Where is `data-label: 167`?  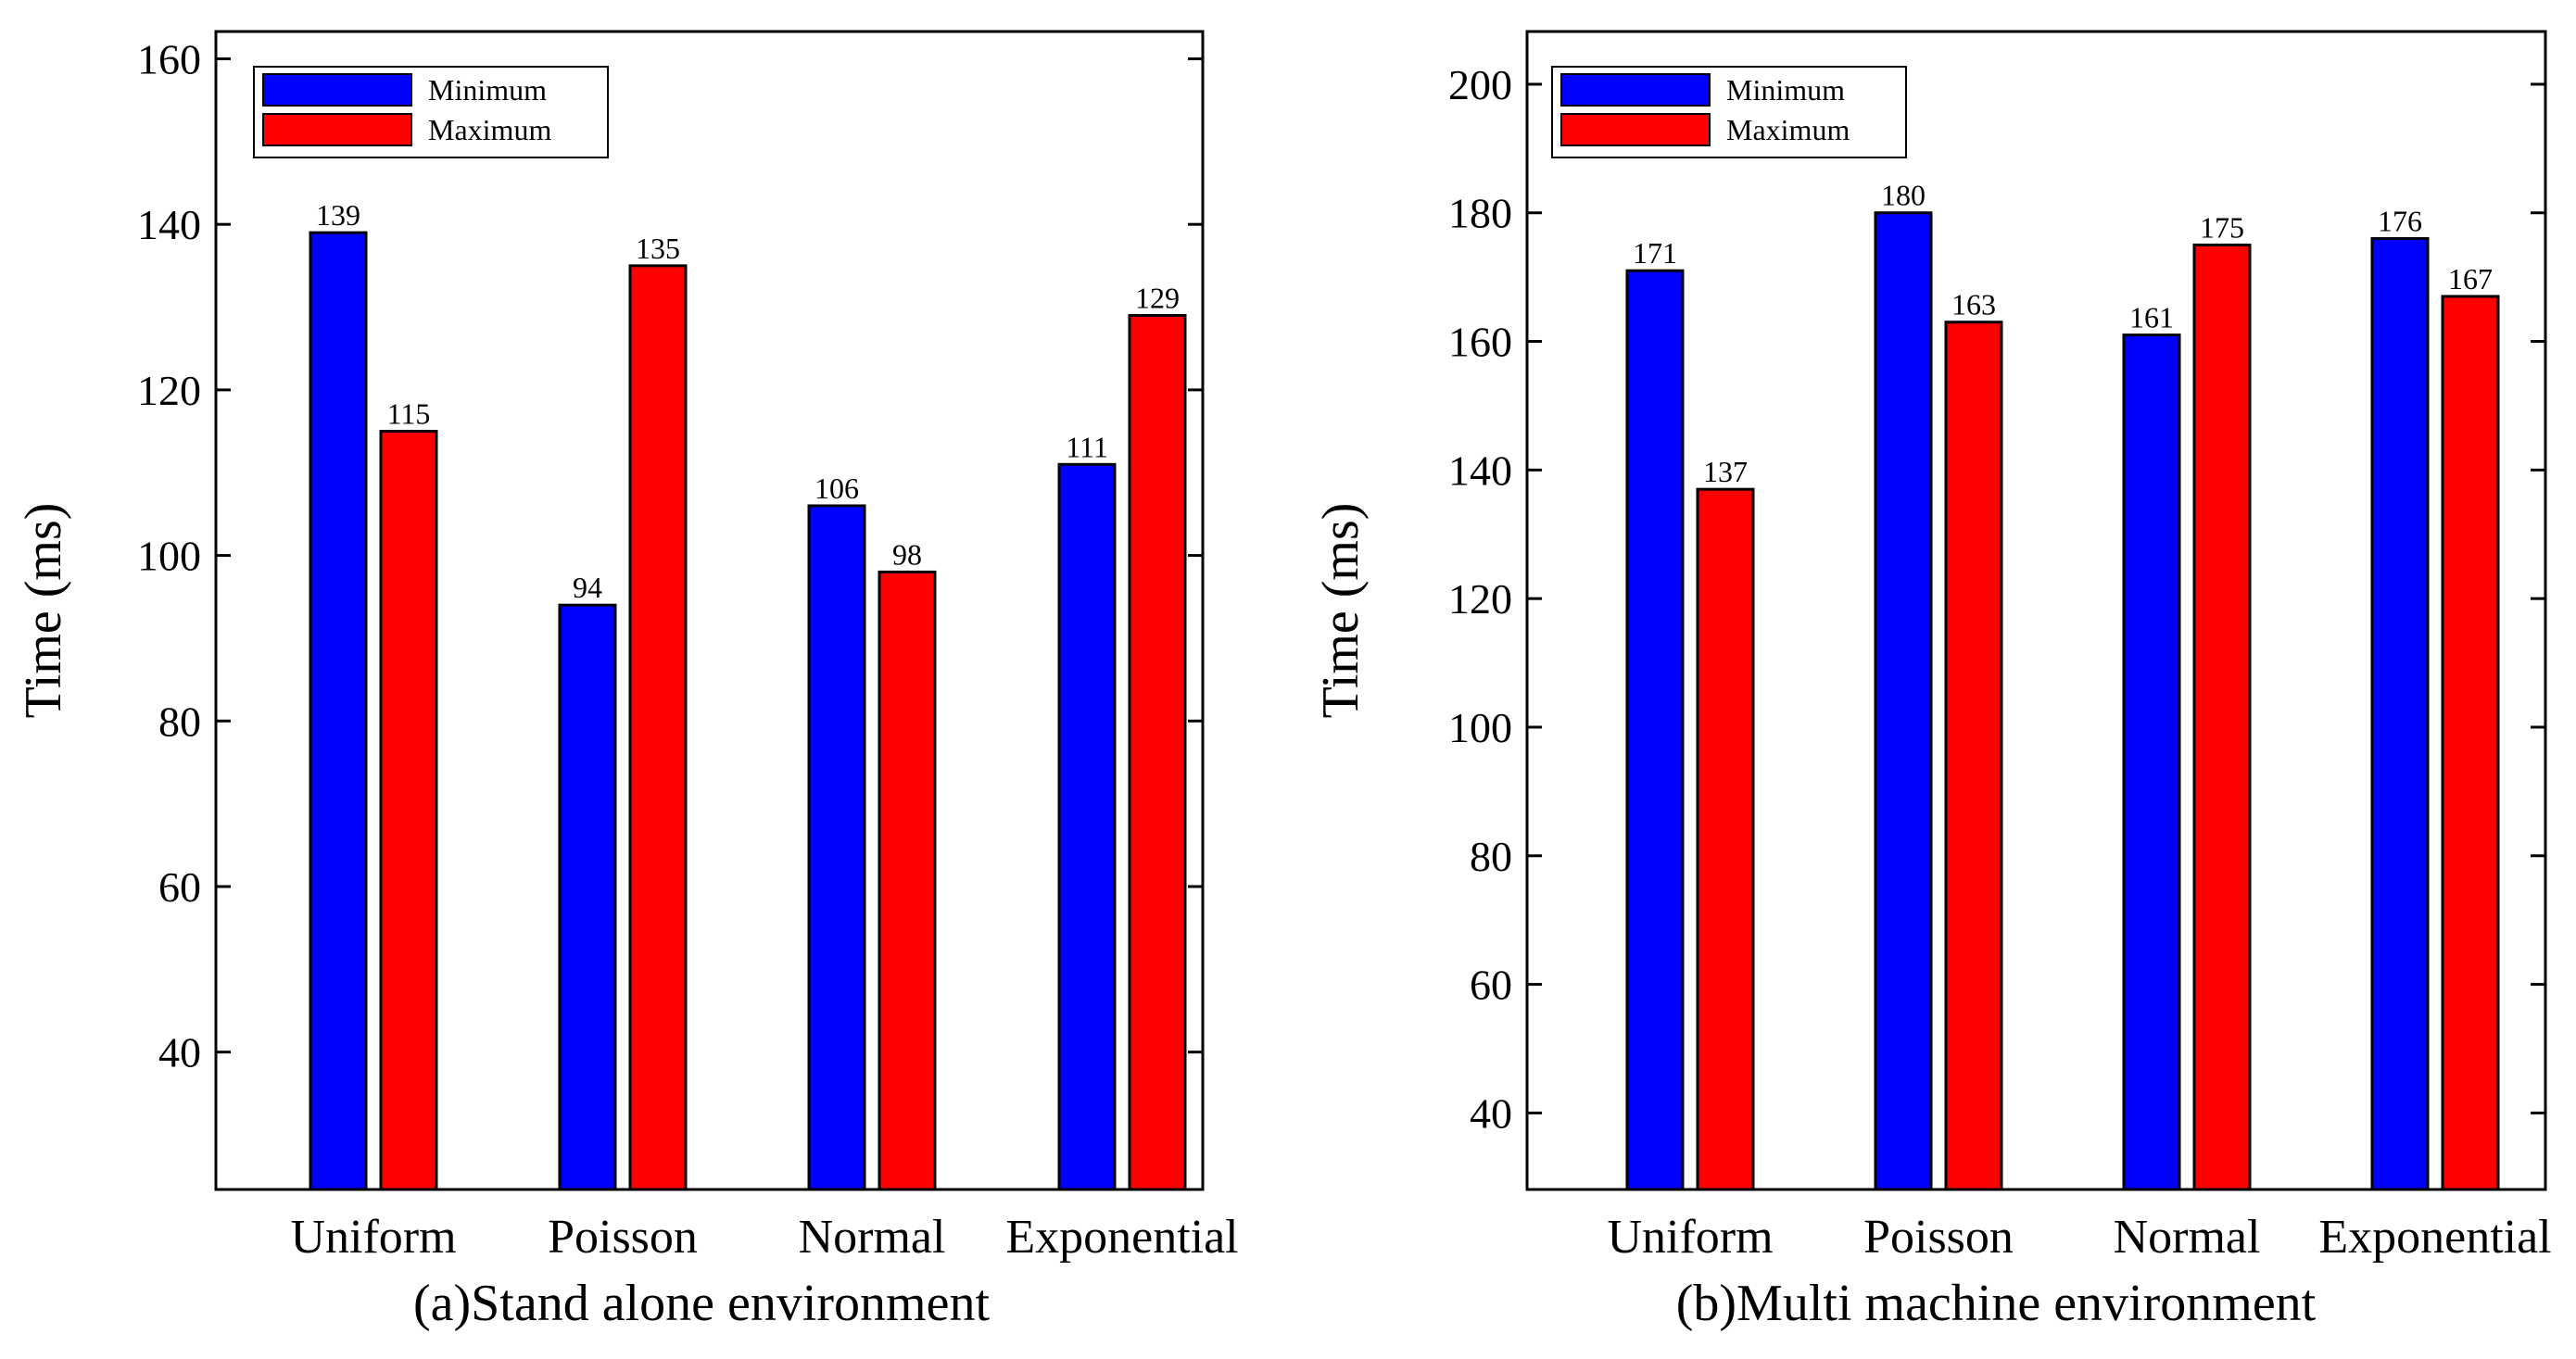
data-label: 167 is located at coordinates (2471, 279).